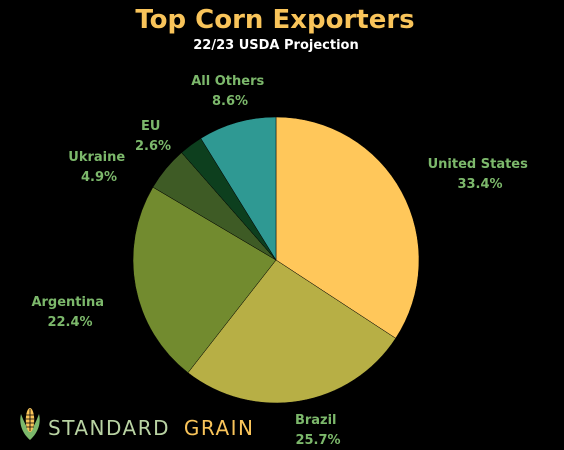  I want to click on label-eu-name: EU, so click(150, 126).